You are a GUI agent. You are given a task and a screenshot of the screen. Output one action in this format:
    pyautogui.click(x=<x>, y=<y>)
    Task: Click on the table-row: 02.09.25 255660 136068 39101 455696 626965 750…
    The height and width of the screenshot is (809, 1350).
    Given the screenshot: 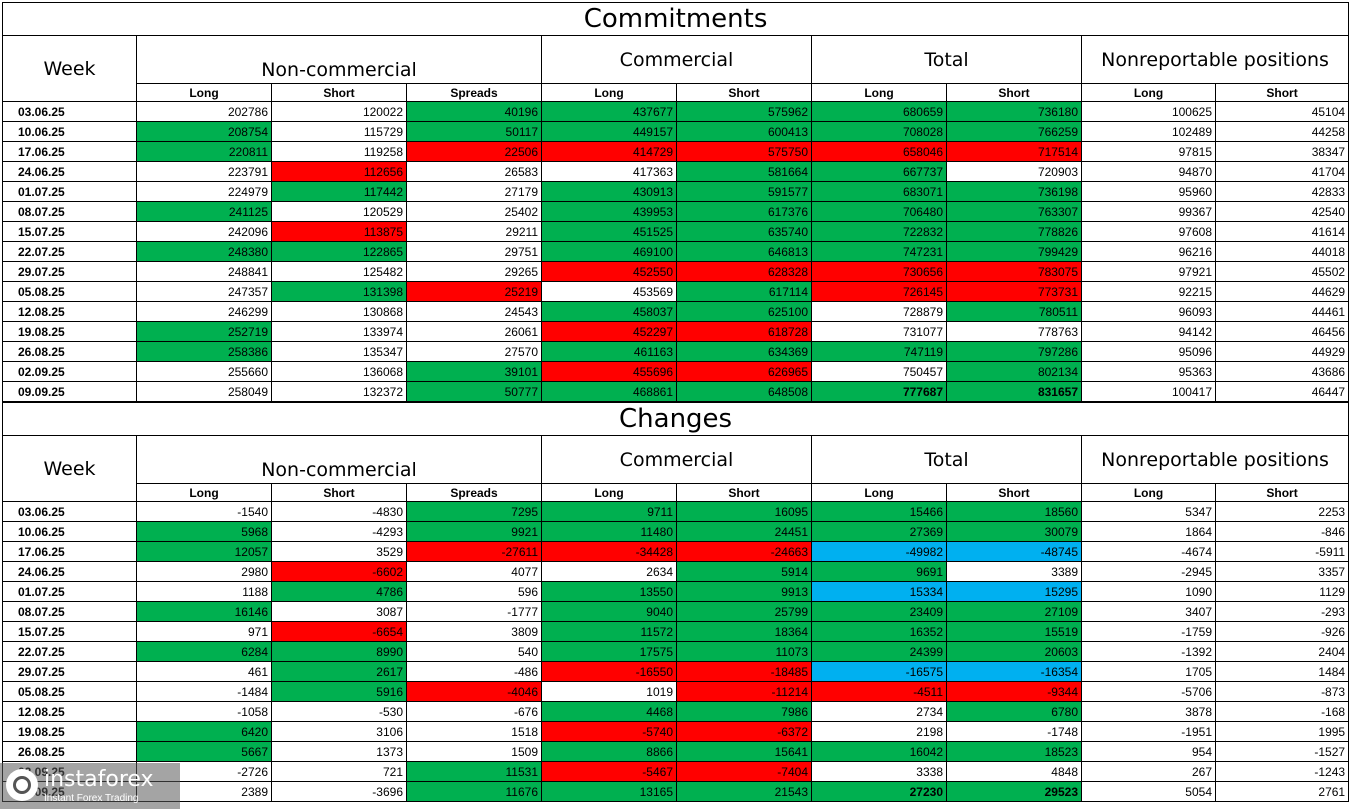 What is the action you would take?
    pyautogui.click(x=676, y=371)
    